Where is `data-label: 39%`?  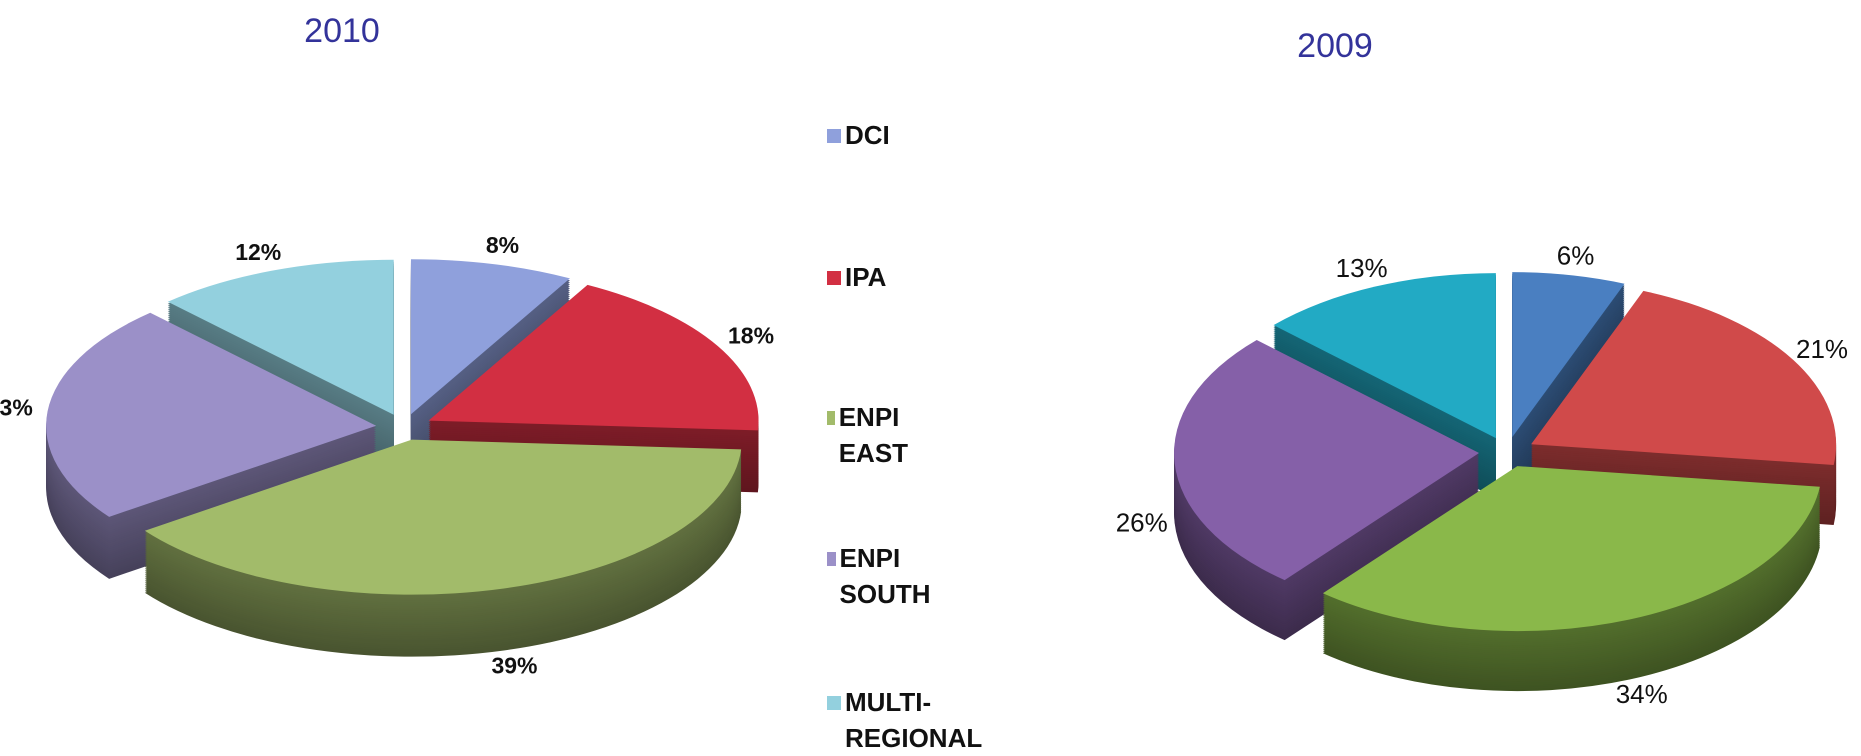
data-label: 39% is located at coordinates (514, 666).